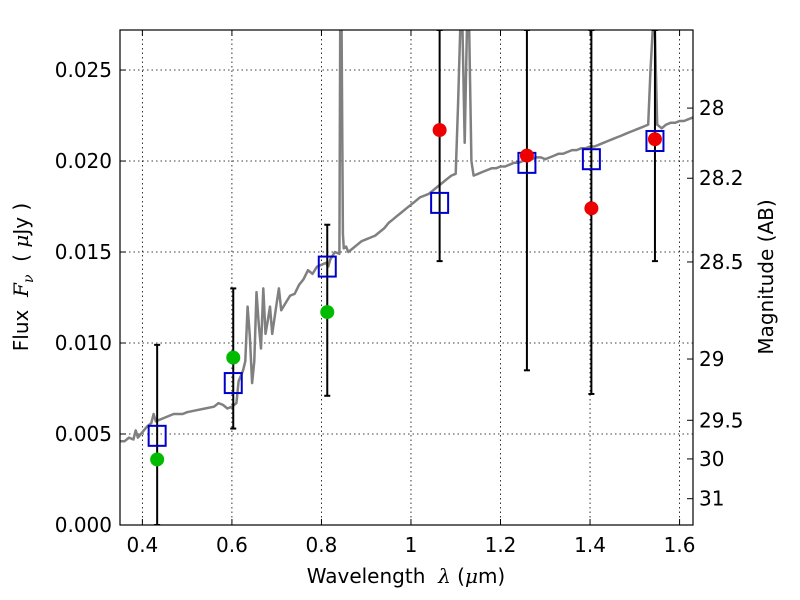 This screenshot has width=800, height=600. What do you see at coordinates (83, 434) in the screenshot?
I see `y-tick-label: 0.005` at bounding box center [83, 434].